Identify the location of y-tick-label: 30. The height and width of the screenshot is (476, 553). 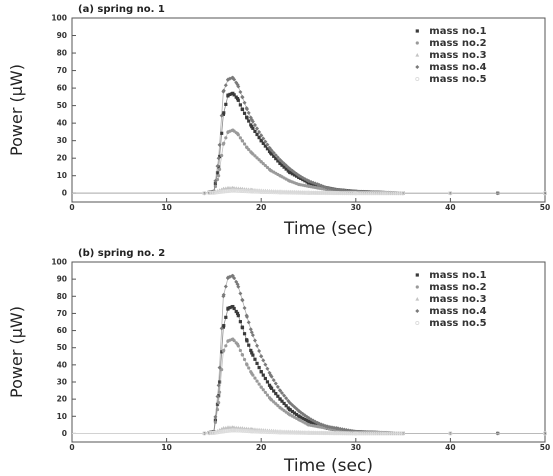
(62, 140).